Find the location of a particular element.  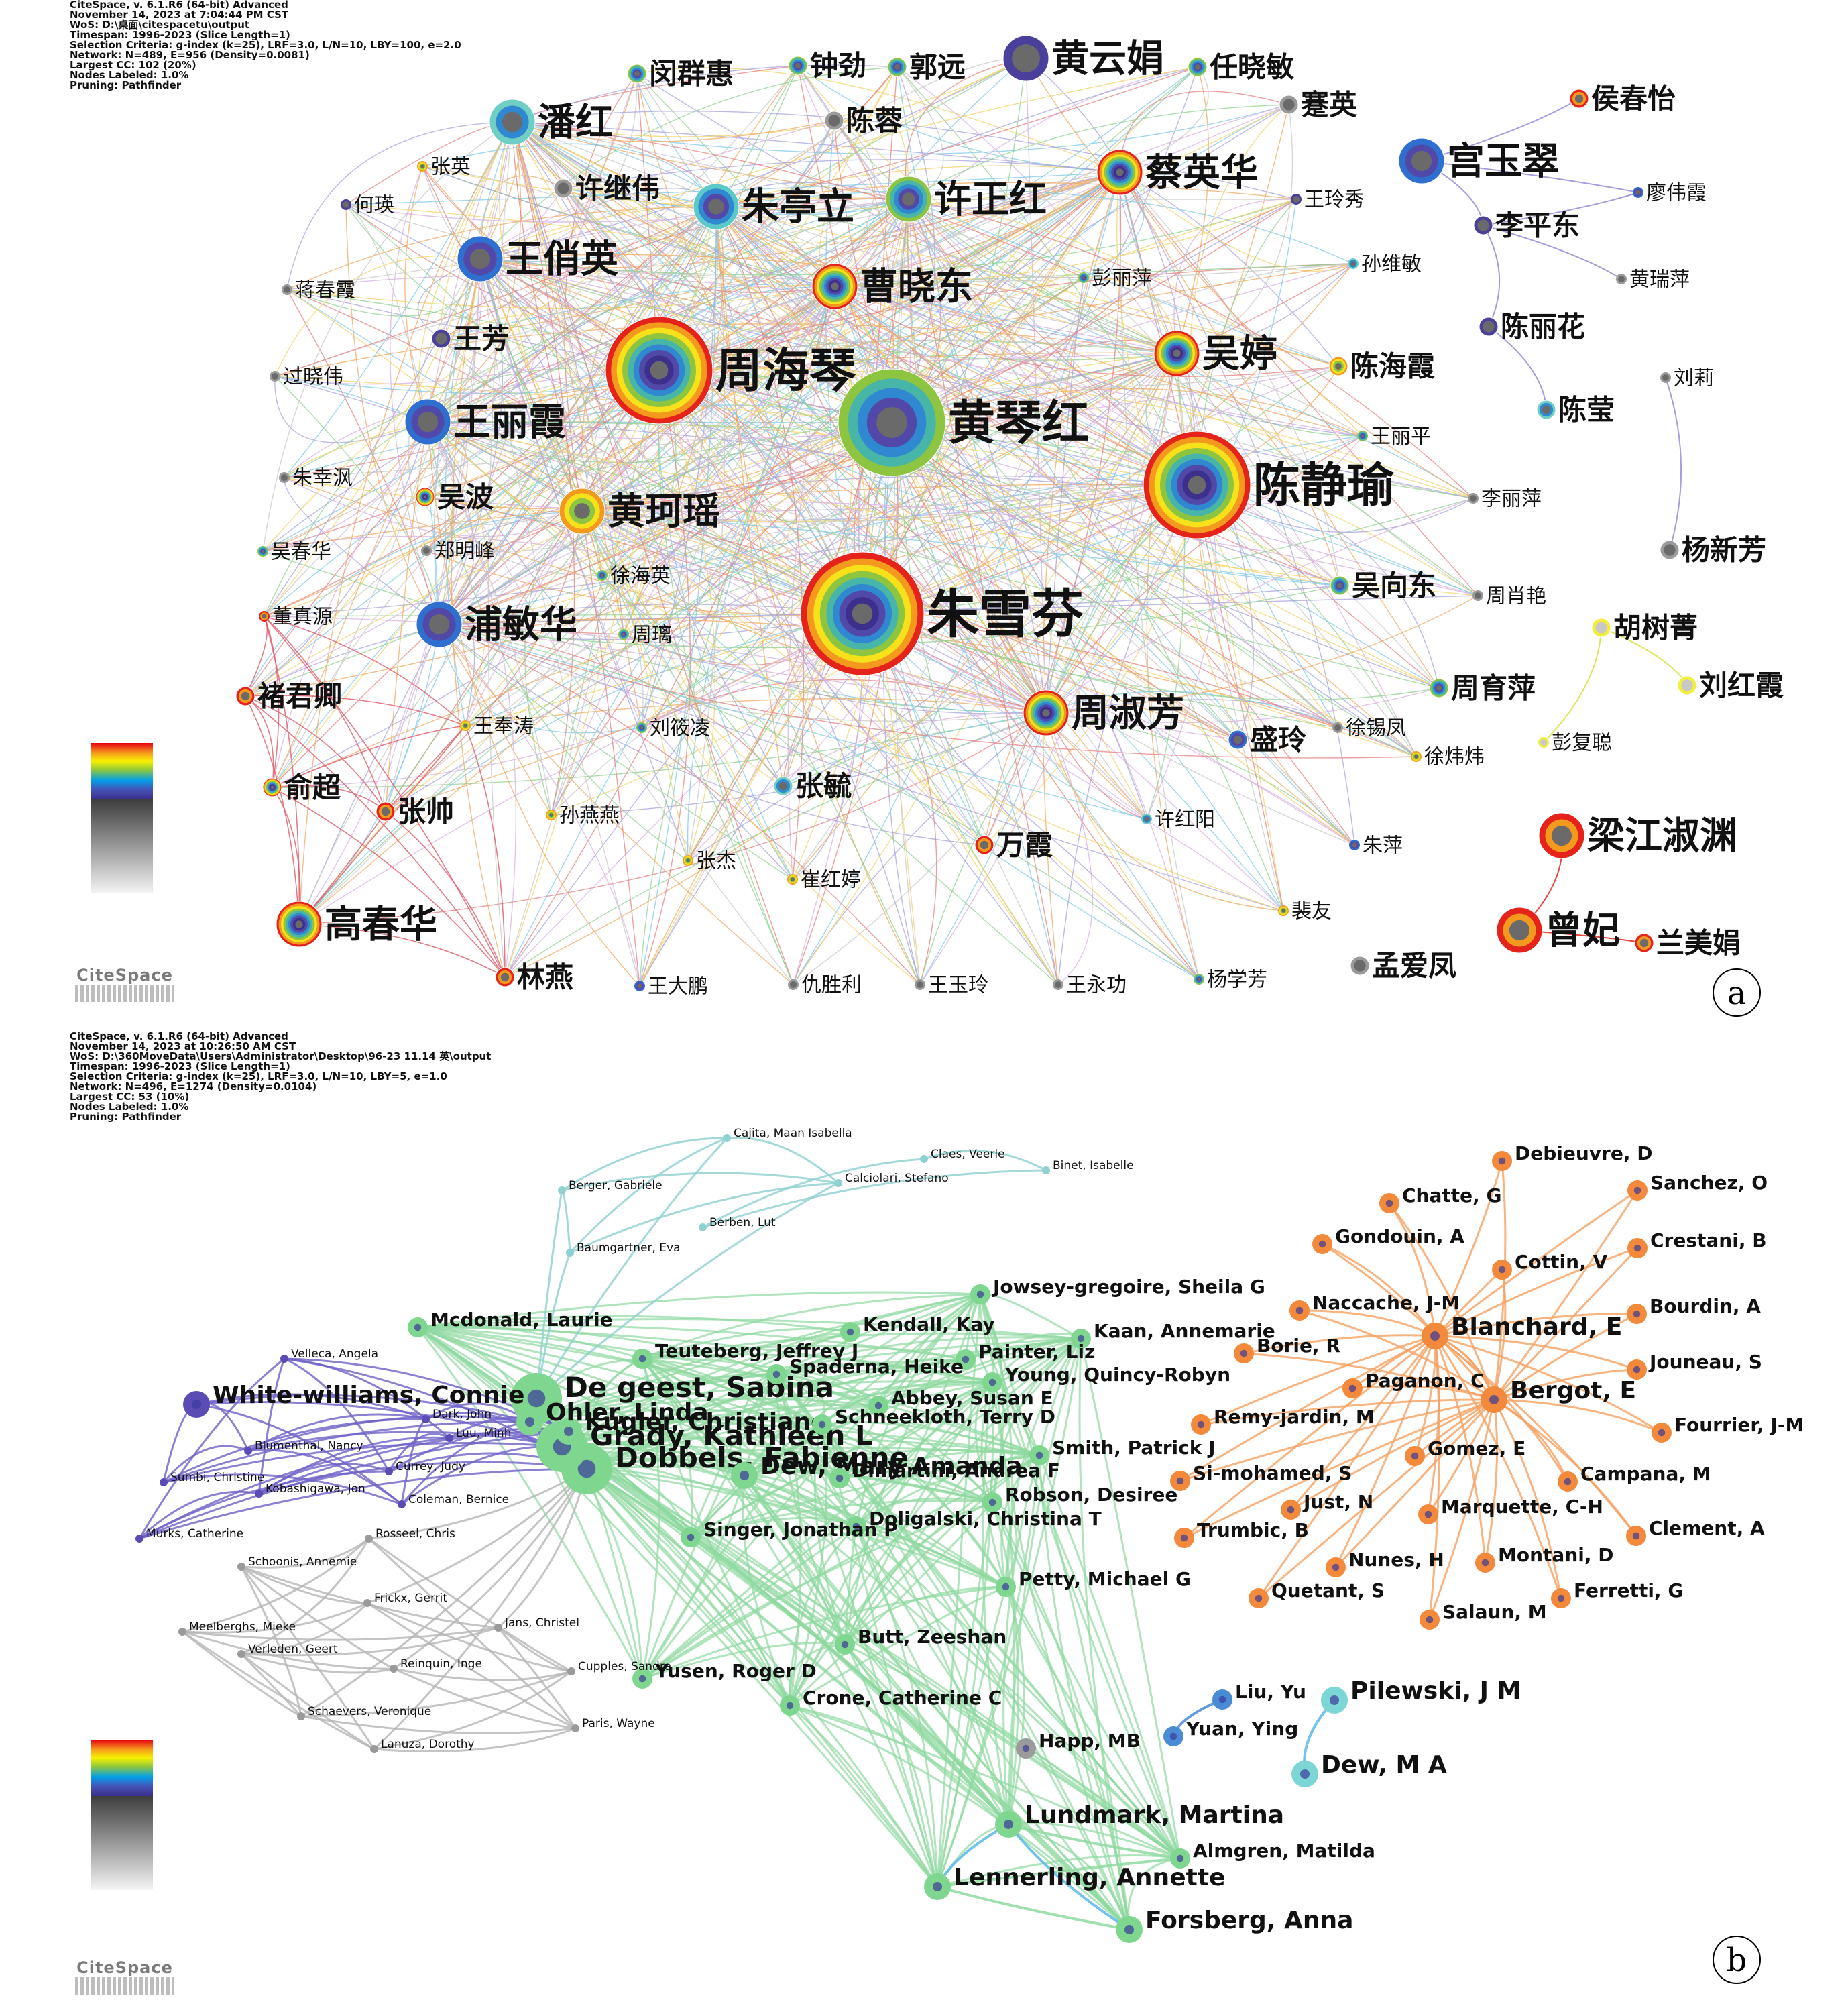

author-node: 陈莹 is located at coordinates (1575, 410).